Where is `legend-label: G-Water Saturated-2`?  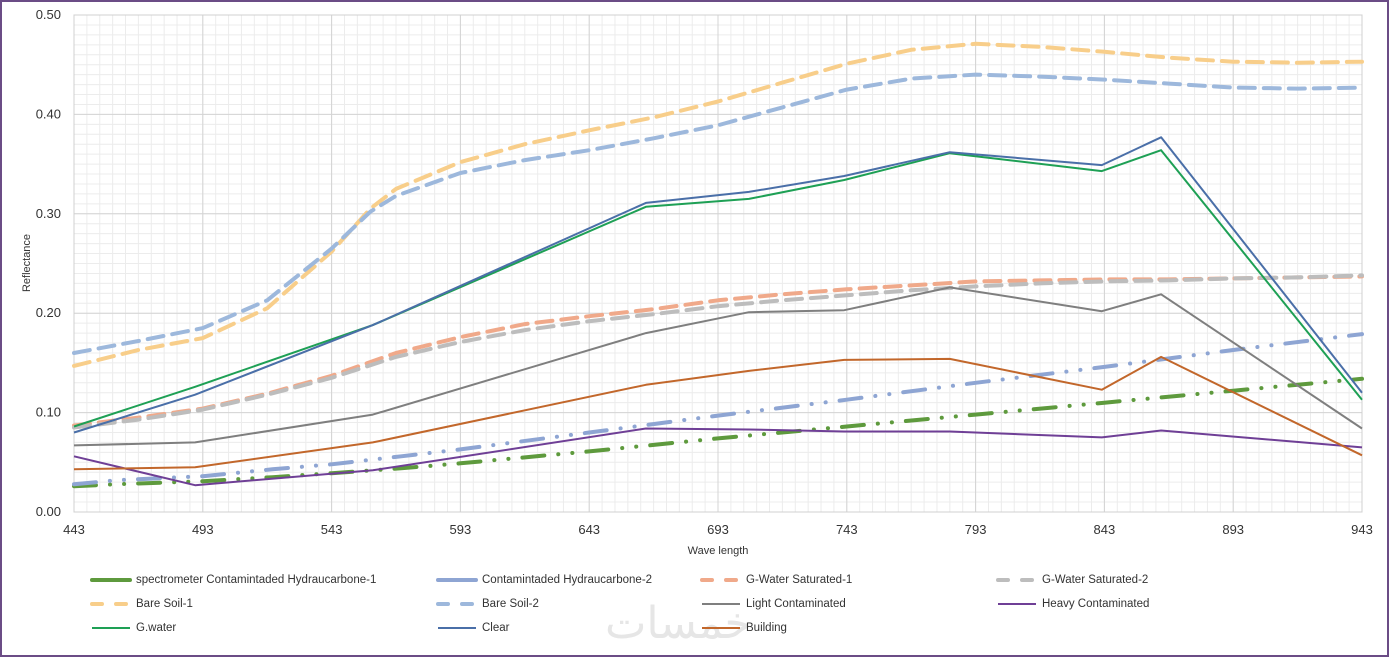 legend-label: G-Water Saturated-2 is located at coordinates (1095, 580).